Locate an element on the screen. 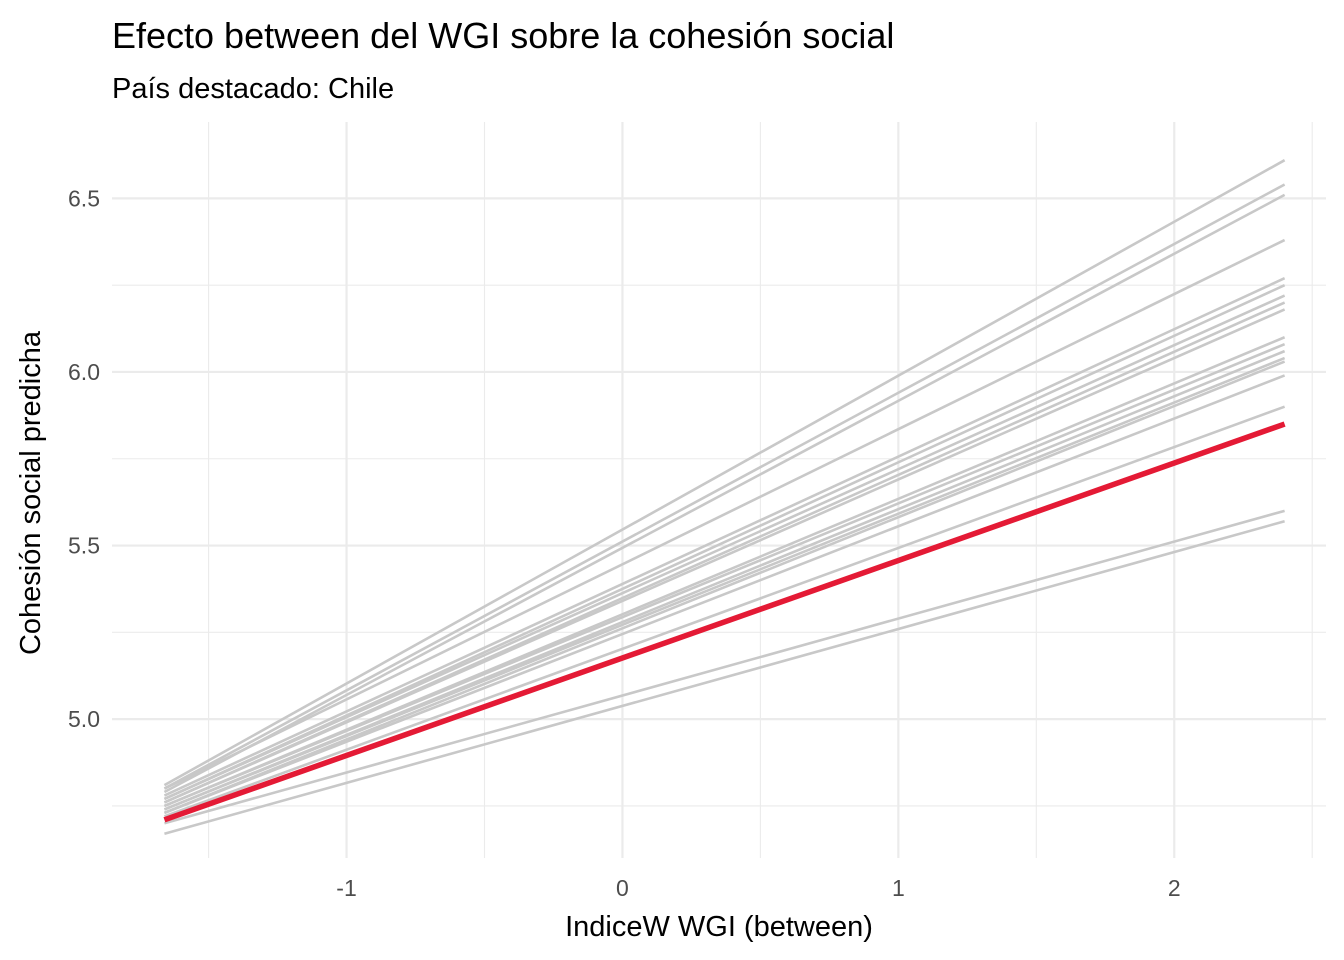 This screenshot has width=1344, height=960. y-tick-label: 5.0 is located at coordinates (84, 719).